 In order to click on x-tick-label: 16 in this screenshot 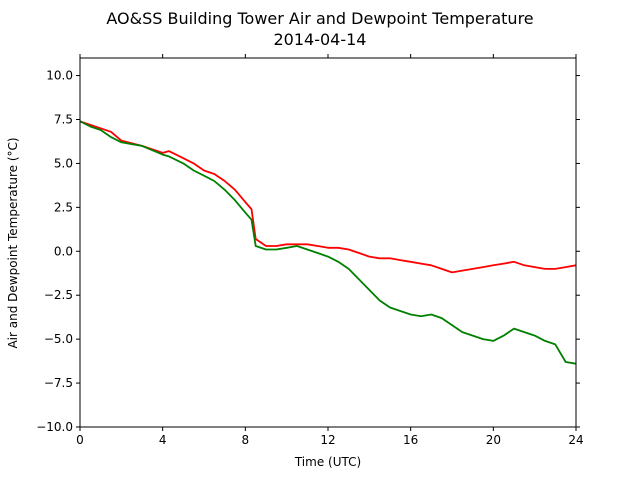, I will do `click(410, 440)`.